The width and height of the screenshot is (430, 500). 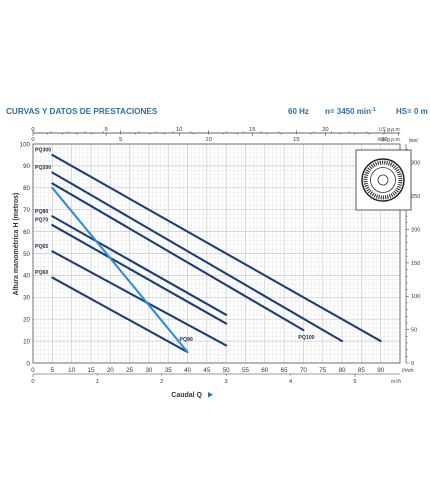 What do you see at coordinates (33, 370) in the screenshot?
I see `x-tick-label: 0` at bounding box center [33, 370].